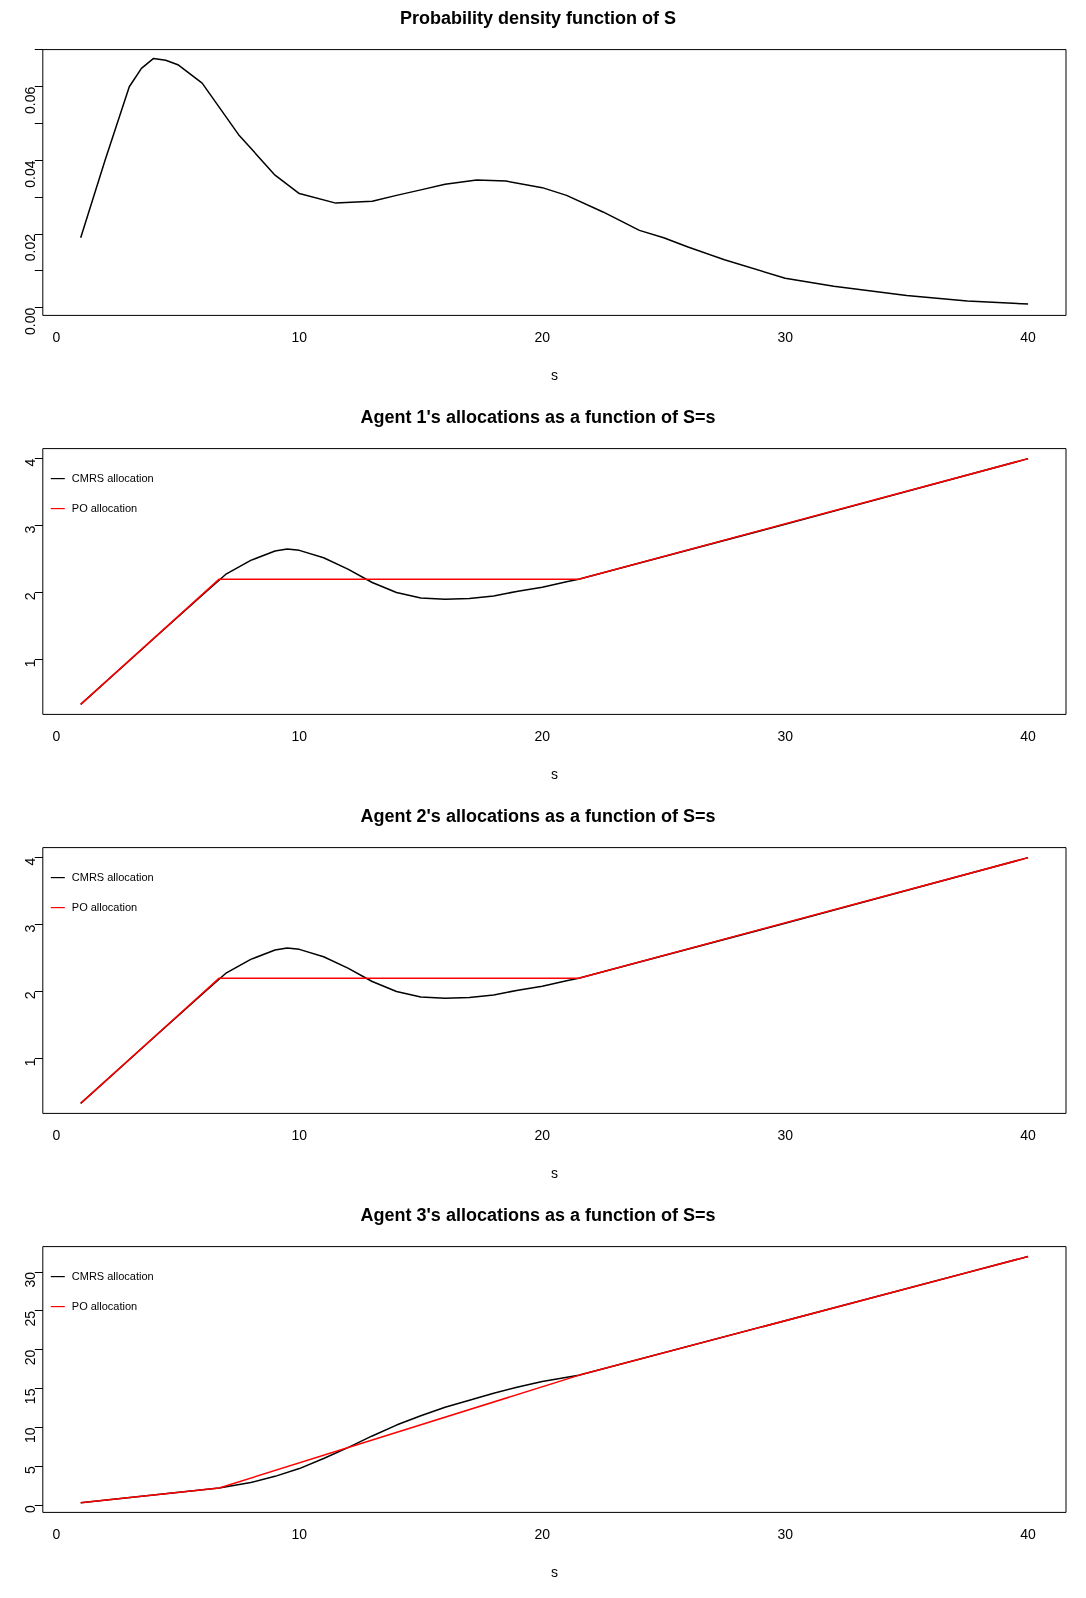  I want to click on y-tick-label: 25, so click(29, 1318).